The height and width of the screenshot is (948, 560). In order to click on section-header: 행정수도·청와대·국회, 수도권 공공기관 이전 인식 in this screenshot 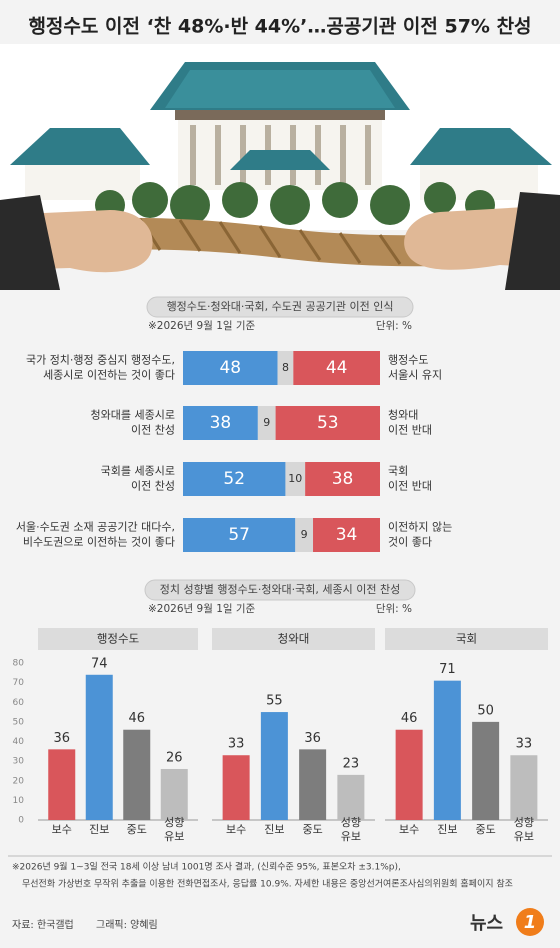, I will do `click(280, 306)`.